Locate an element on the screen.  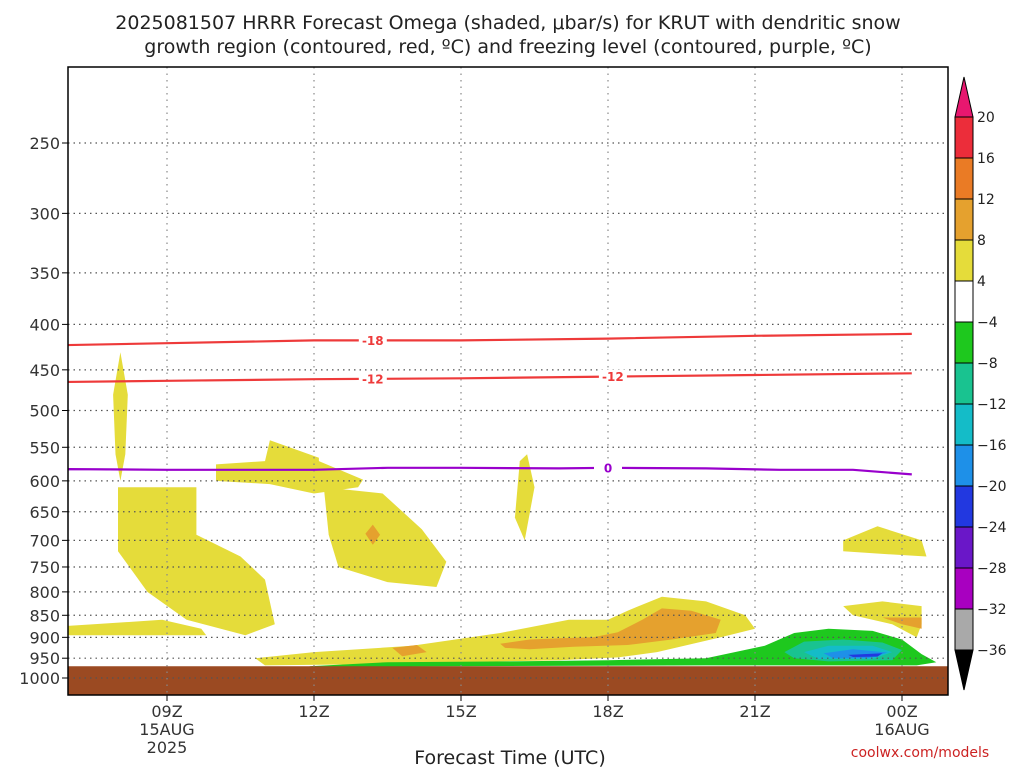
colorbar-top-arrow is located at coordinates (964, 97).